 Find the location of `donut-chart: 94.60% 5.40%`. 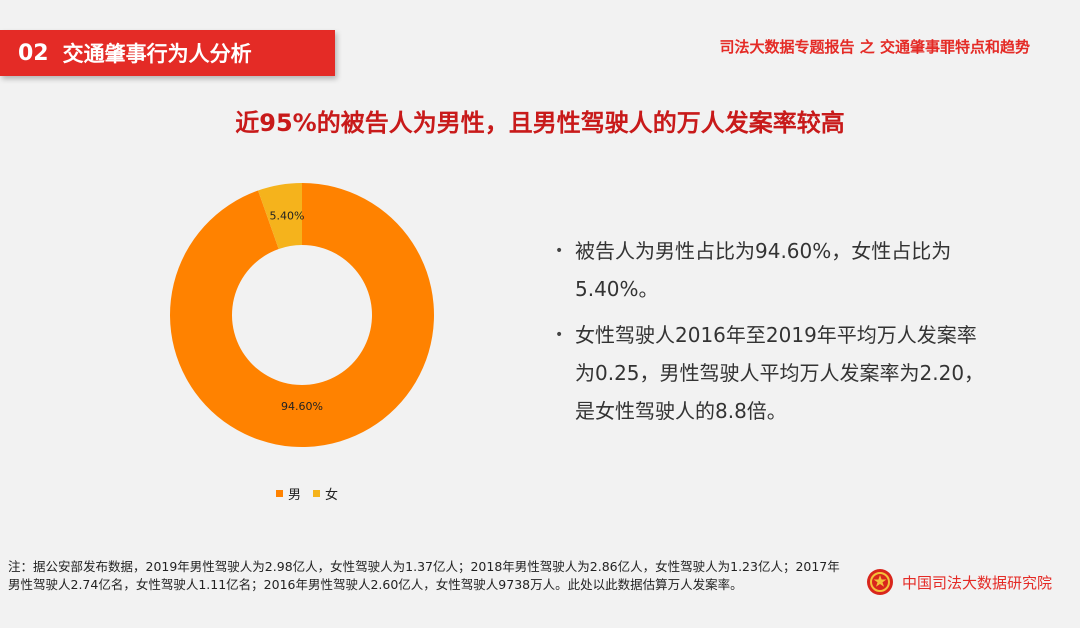

donut-chart: 94.60% 5.40% is located at coordinates (302, 315).